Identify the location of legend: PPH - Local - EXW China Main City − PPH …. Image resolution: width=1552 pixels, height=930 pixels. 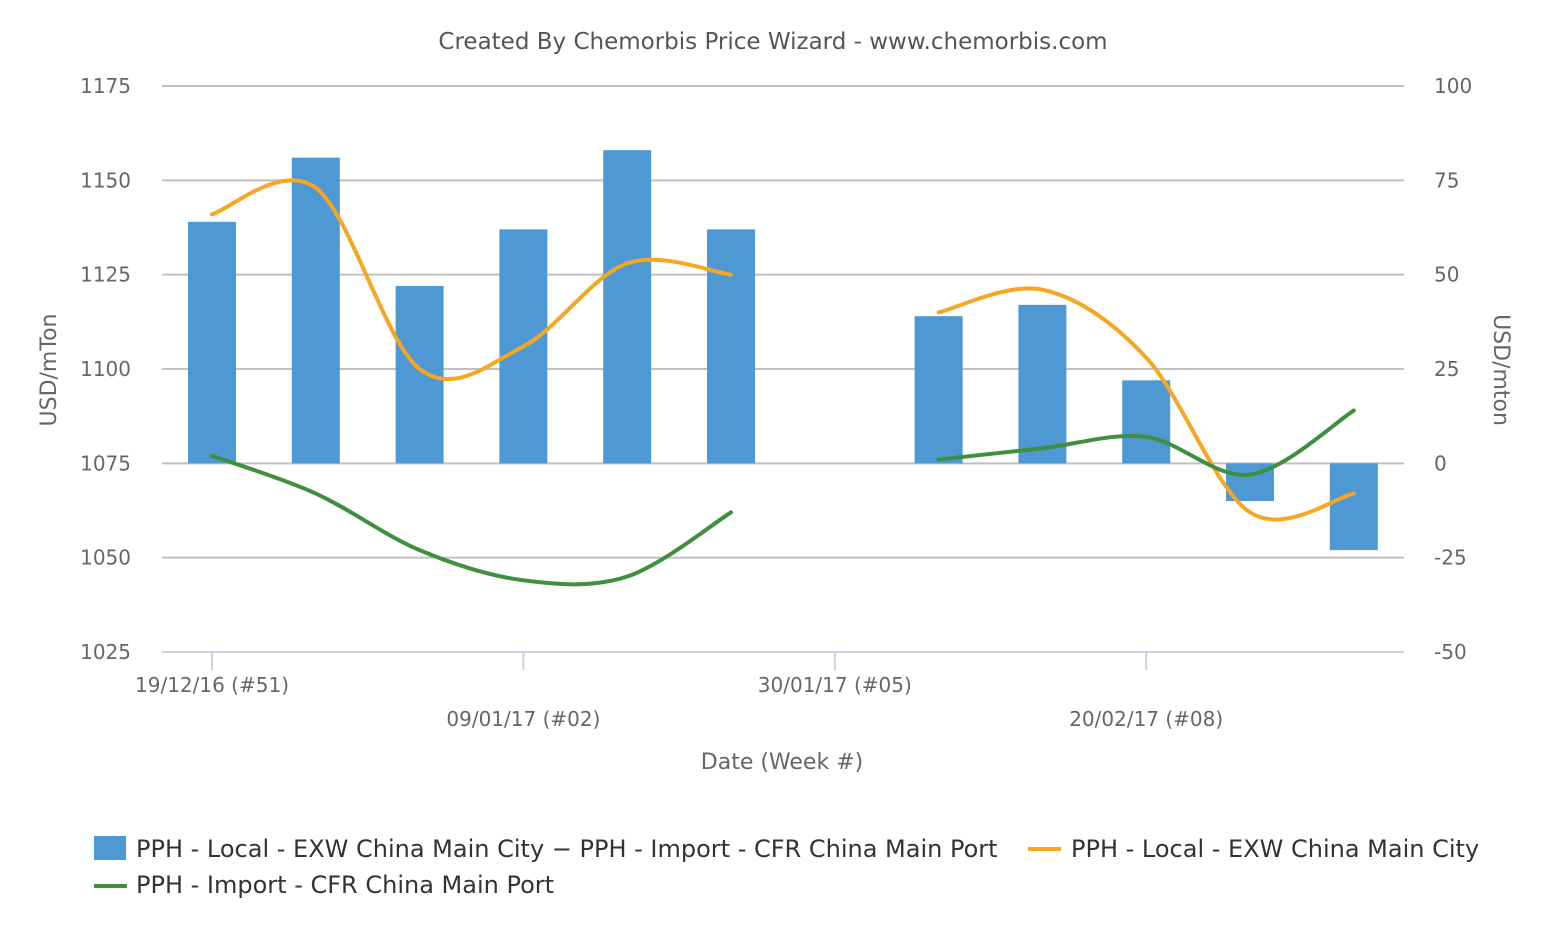
(786, 867).